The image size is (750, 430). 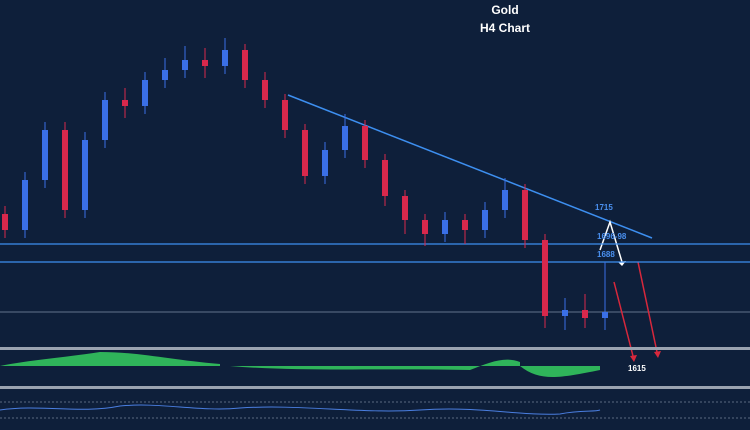 What do you see at coordinates (606, 254) in the screenshot?
I see `level-label: 1688` at bounding box center [606, 254].